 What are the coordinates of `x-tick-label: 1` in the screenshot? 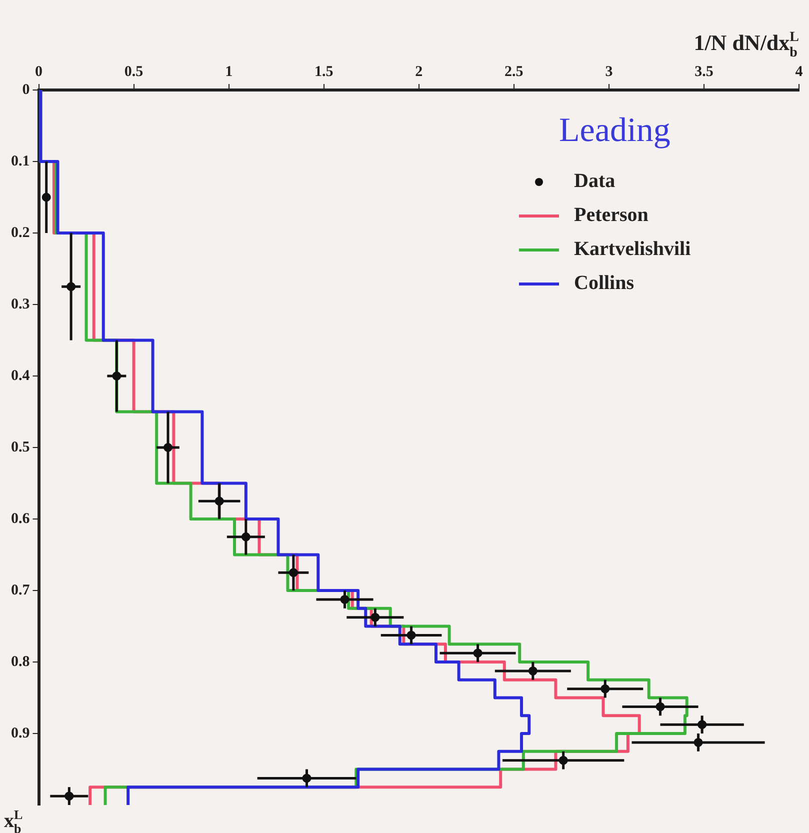 It's located at (229, 72).